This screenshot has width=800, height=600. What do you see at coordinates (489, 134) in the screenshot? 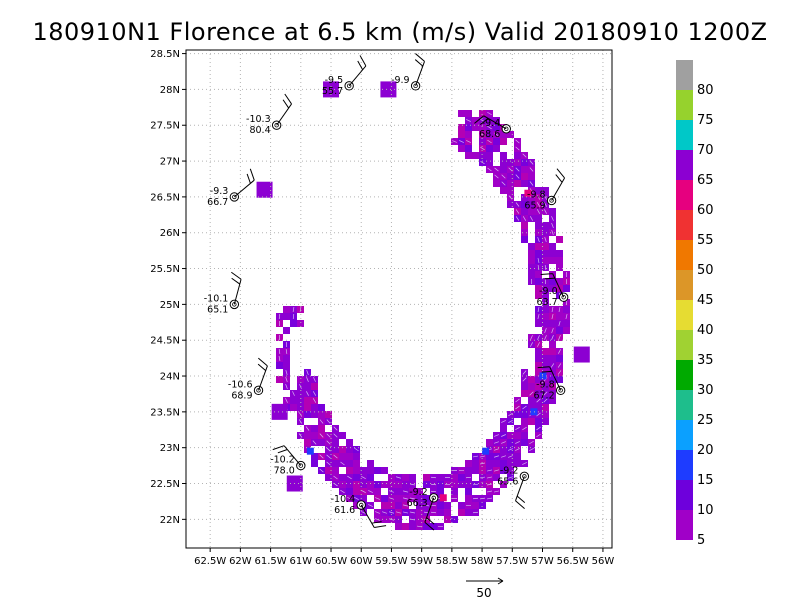
I see `station-wind-label: 68.6` at bounding box center [489, 134].